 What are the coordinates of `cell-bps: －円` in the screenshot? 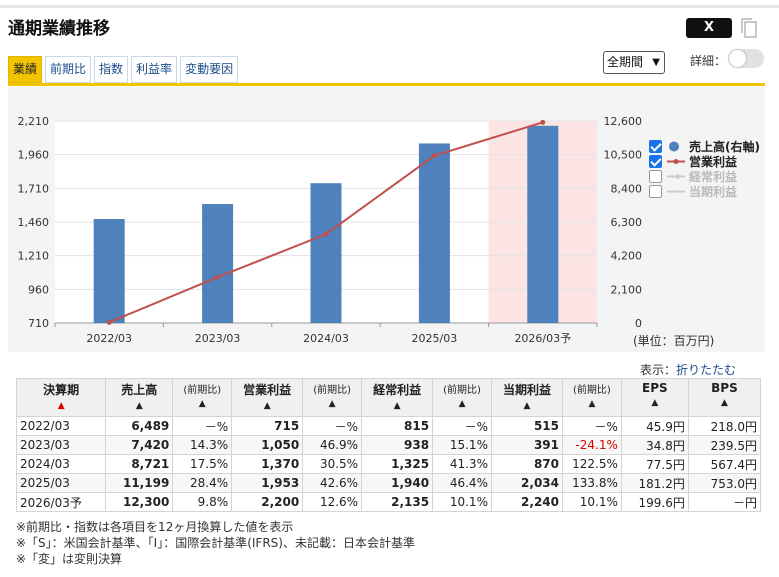 It's located at (724, 502).